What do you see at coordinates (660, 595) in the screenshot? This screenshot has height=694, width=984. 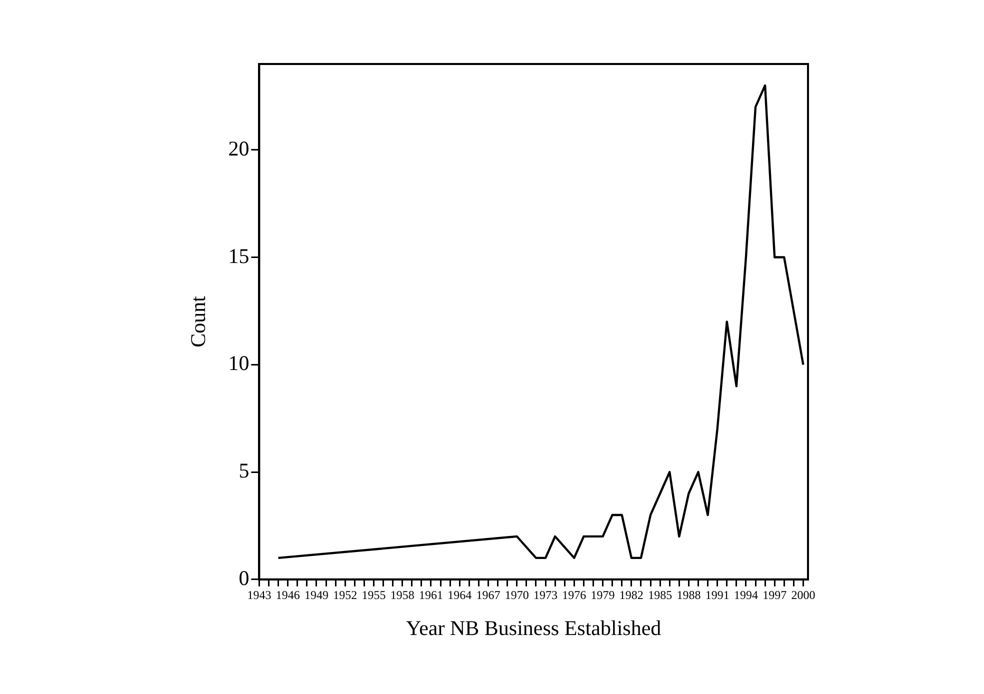 I see `x-tick-label: 1985` at bounding box center [660, 595].